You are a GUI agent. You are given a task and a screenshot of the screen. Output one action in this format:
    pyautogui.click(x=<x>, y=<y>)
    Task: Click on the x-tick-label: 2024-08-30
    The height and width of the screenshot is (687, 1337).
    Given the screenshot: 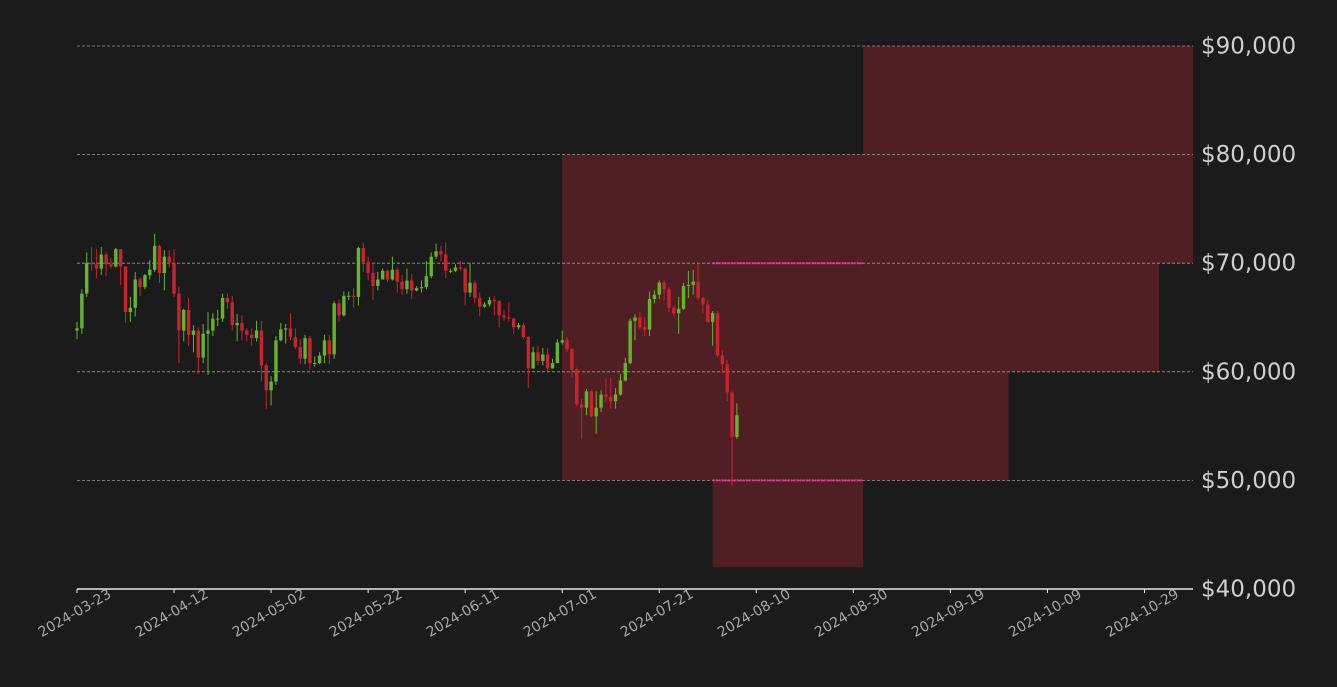 What is the action you would take?
    pyautogui.click(x=851, y=613)
    